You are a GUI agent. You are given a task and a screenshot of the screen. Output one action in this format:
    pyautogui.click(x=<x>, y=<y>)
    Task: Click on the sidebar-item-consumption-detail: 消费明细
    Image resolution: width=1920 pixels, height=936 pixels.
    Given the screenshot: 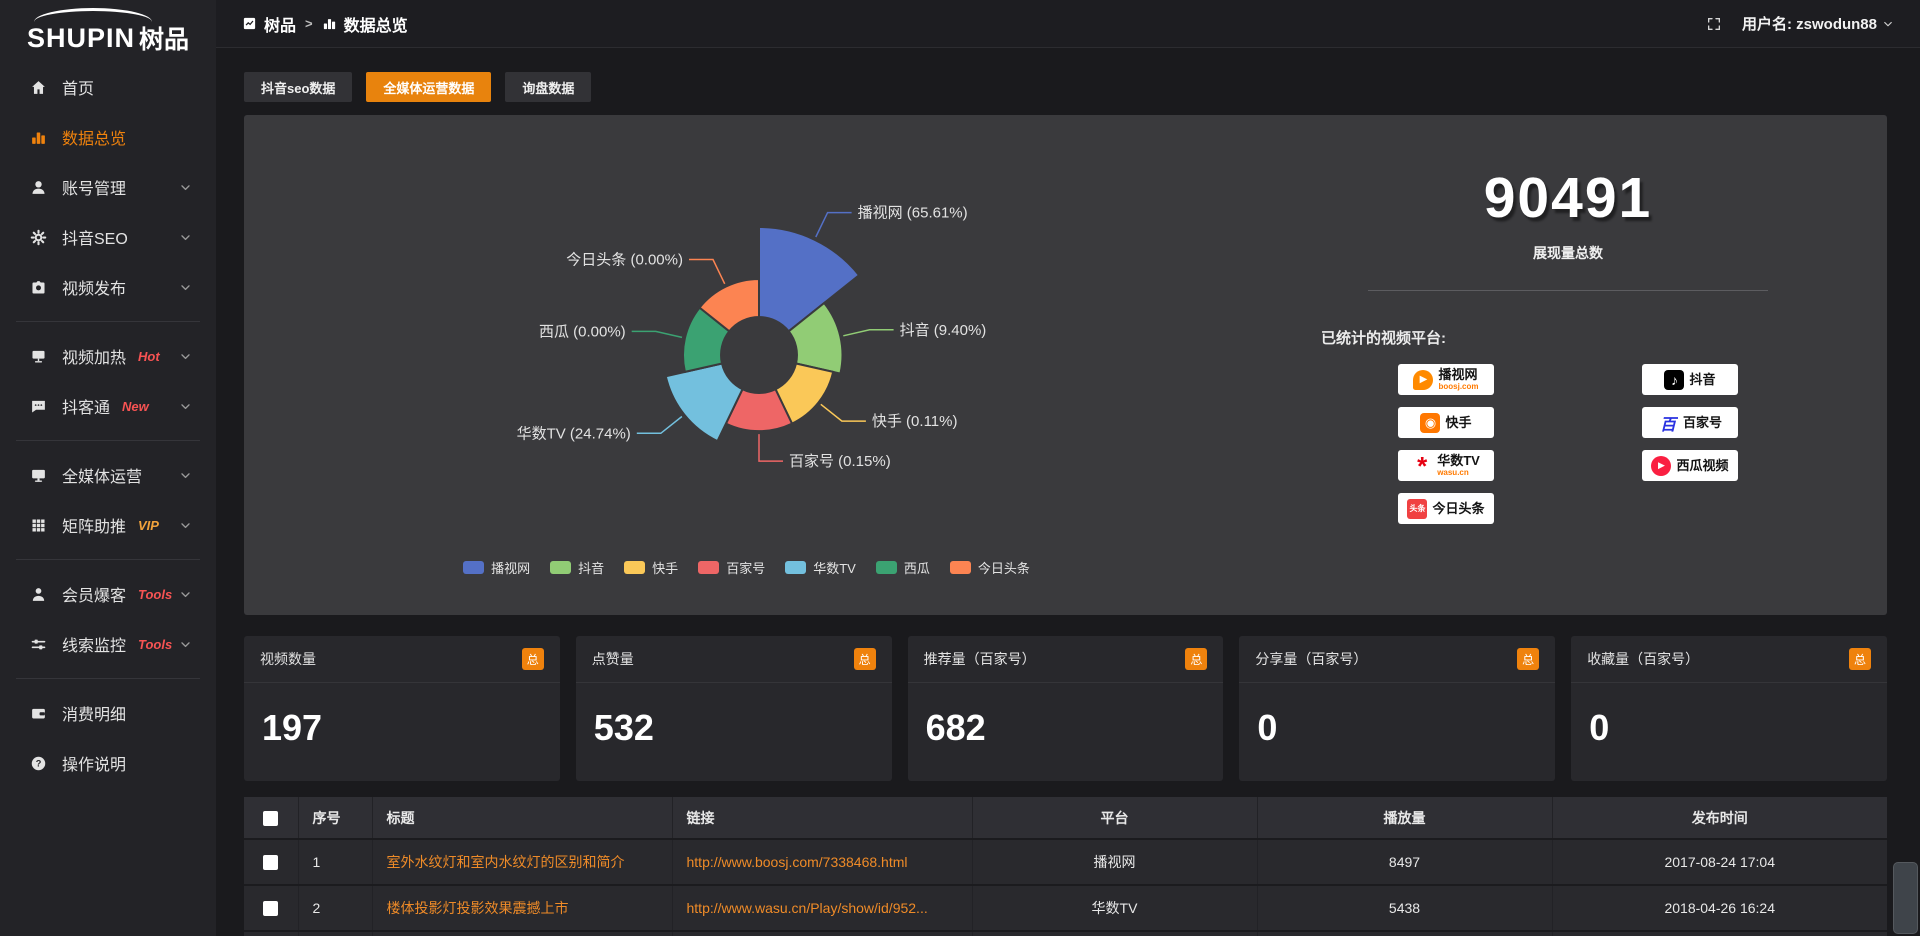 What is the action you would take?
    pyautogui.click(x=108, y=713)
    